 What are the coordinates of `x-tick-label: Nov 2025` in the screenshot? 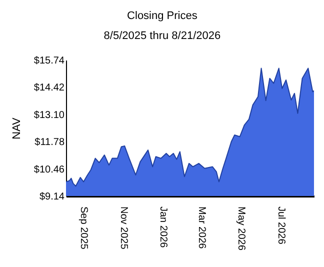 It's located at (123, 228).